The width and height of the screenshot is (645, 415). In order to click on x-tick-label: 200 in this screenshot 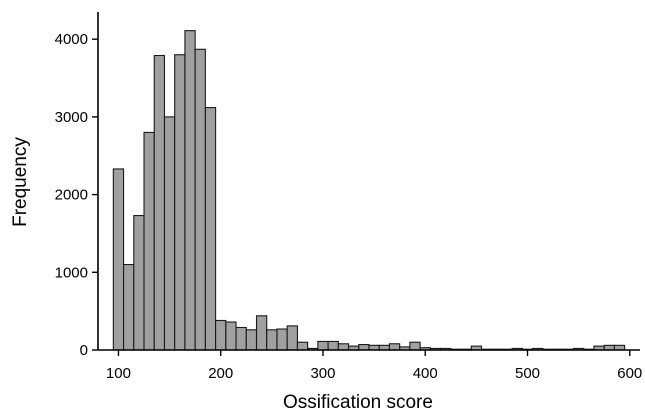, I will do `click(220, 373)`.